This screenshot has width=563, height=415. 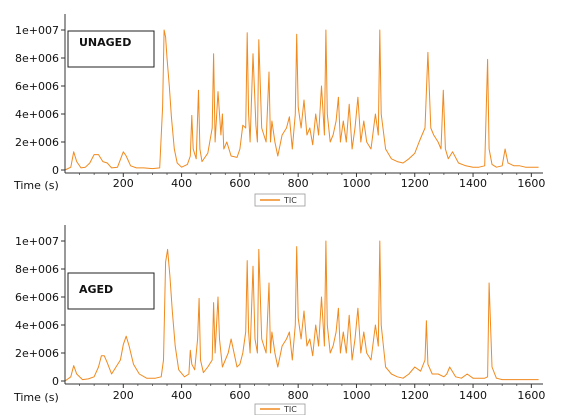 I want to click on aged-label-box, so click(x=111, y=291).